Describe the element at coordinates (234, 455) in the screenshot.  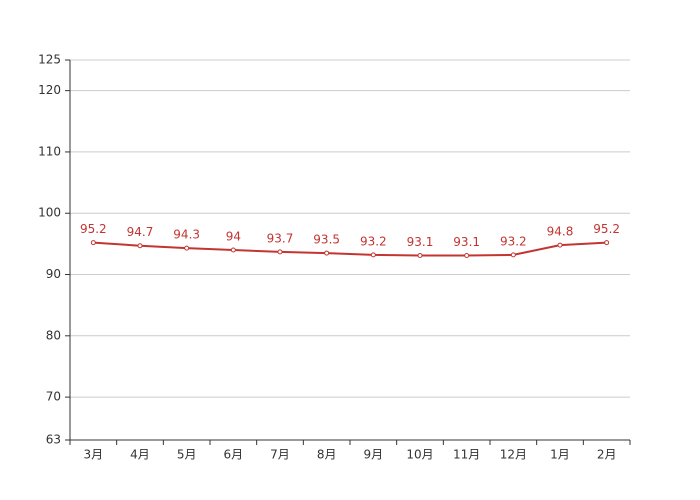
I see `x-tick-label: 6月` at that location.